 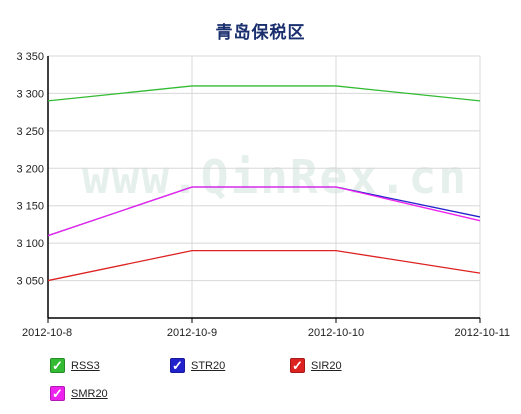 What do you see at coordinates (336, 333) in the screenshot?
I see `x-tick-label: 2012-10-10` at bounding box center [336, 333].